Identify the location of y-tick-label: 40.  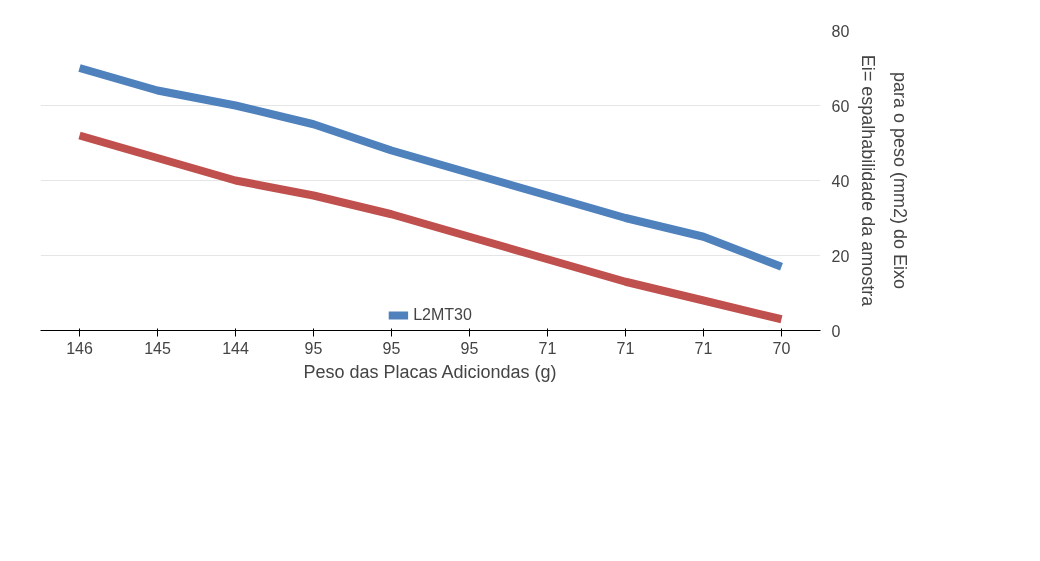
(840, 181).